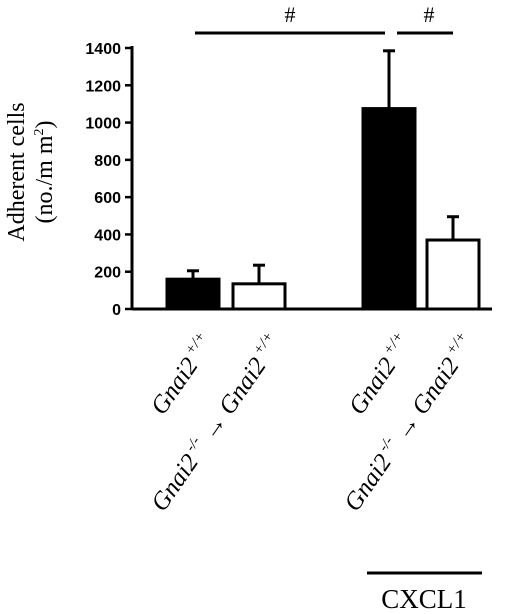 This screenshot has width=520, height=614. Describe the element at coordinates (103, 124) in the screenshot. I see `y-tick-label: 1000` at that location.